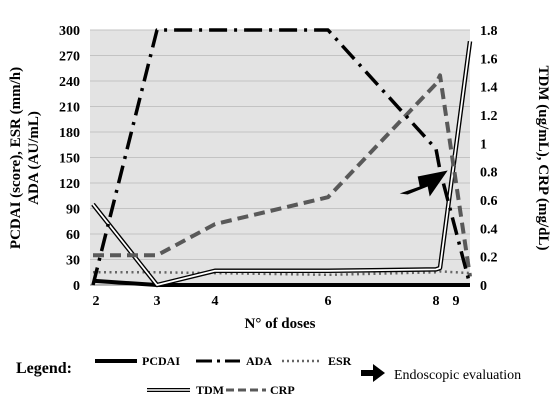  I want to click on y-left-tick-label: 240, so click(69, 82).